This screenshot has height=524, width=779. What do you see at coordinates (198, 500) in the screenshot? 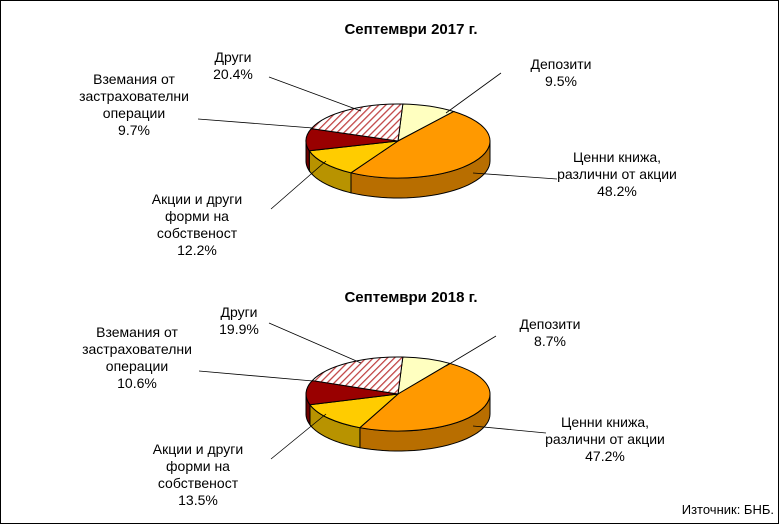
I see `value-label: 13.5%` at bounding box center [198, 500].